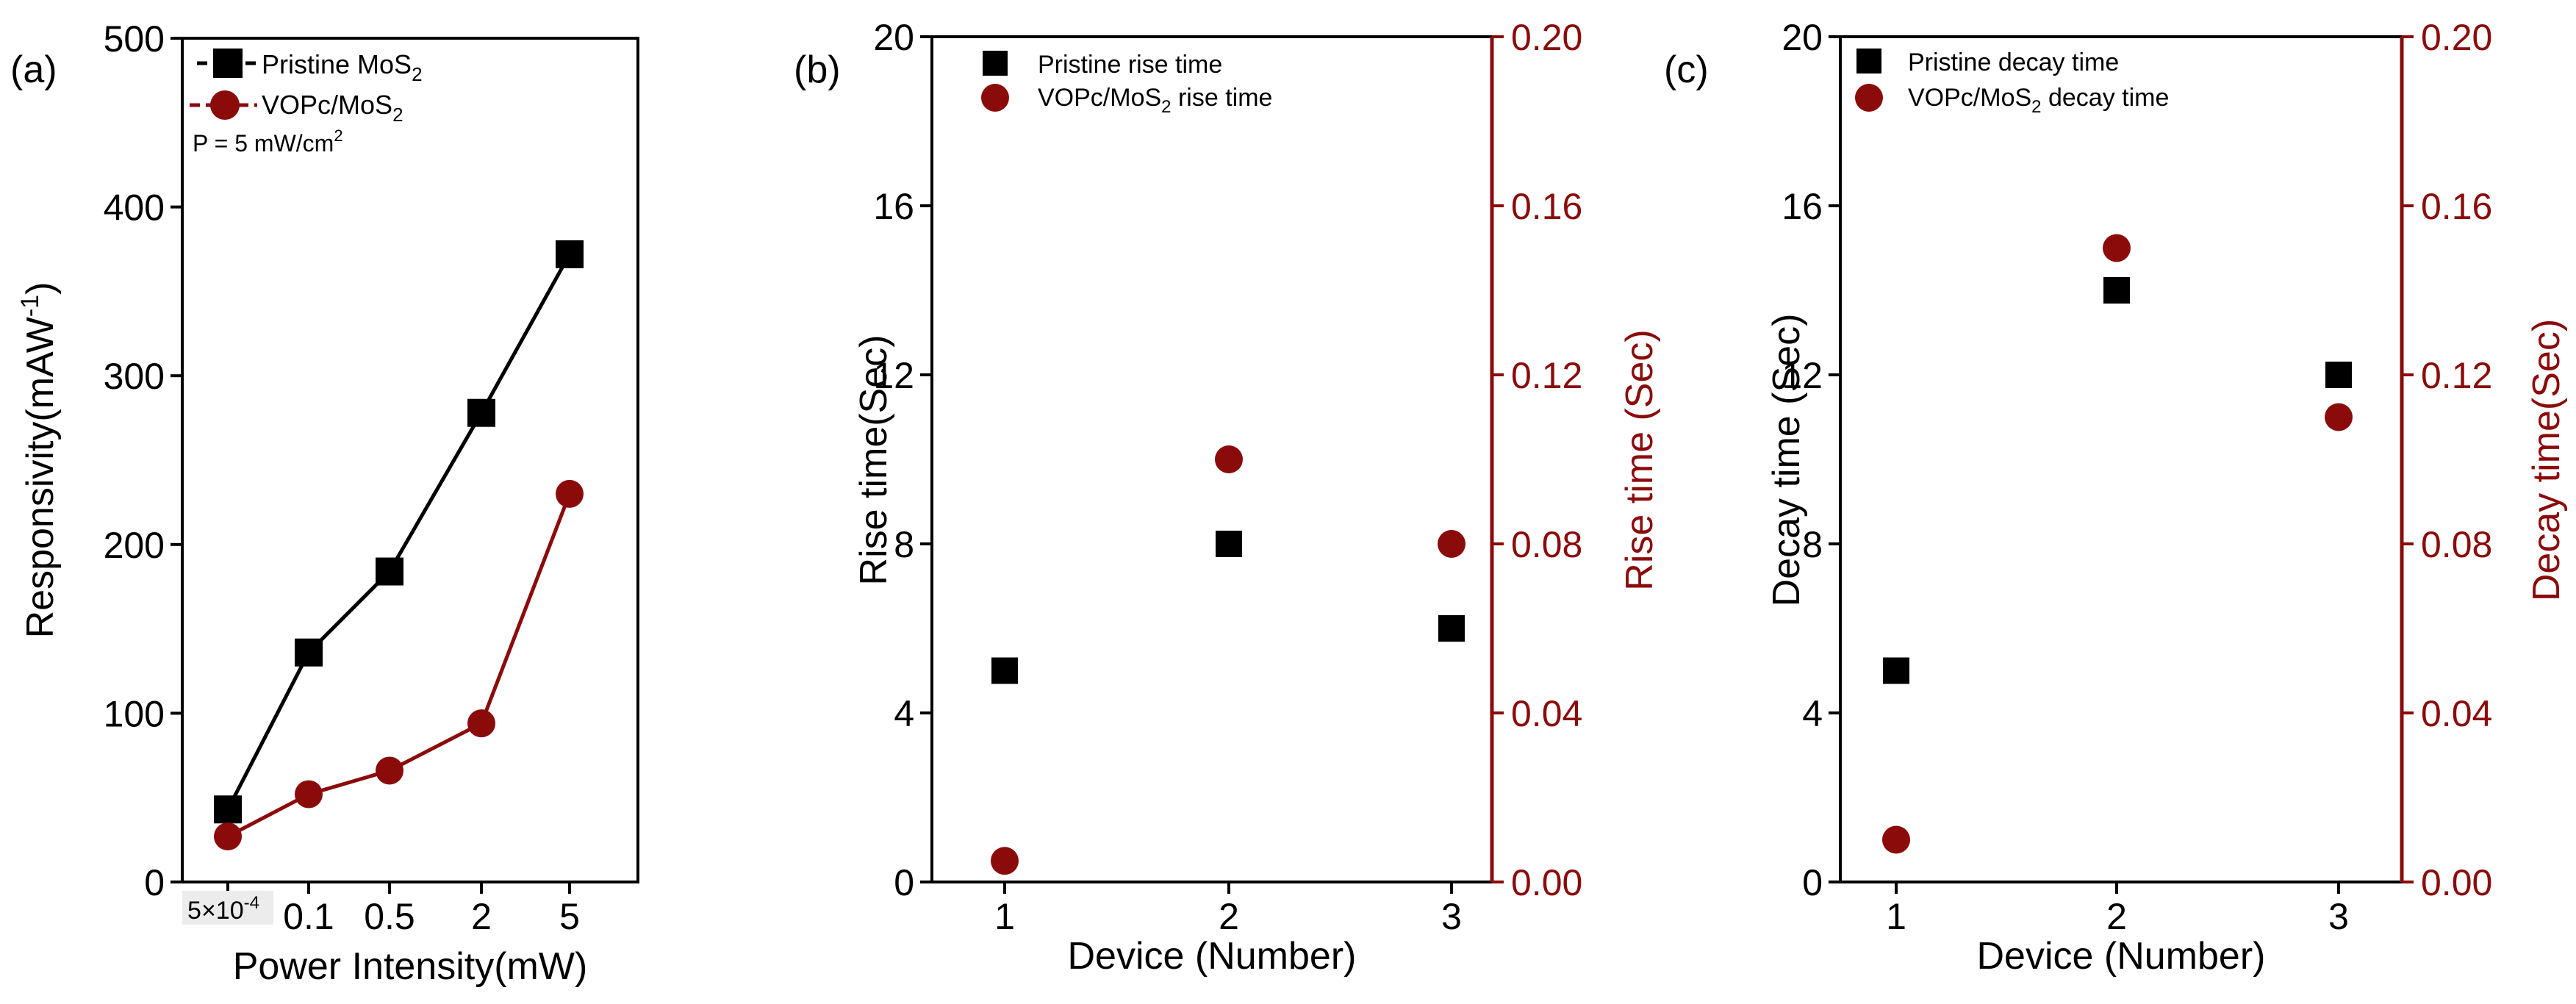 The image size is (2576, 1004). What do you see at coordinates (134, 208) in the screenshot?
I see `y-tick-label: 400` at bounding box center [134, 208].